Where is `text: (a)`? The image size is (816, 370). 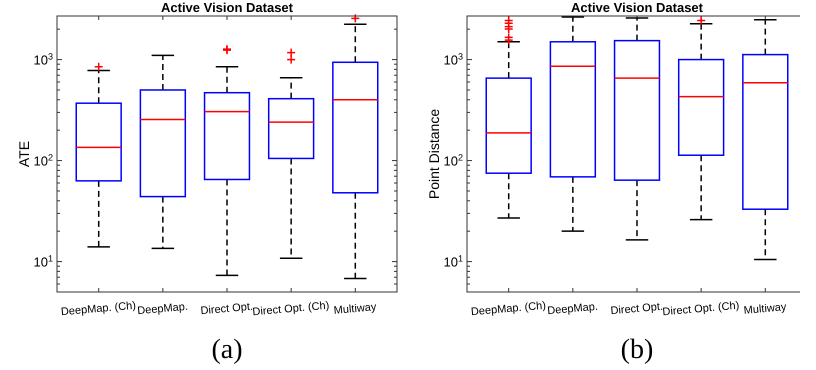 text: (a) is located at coordinates (227, 349).